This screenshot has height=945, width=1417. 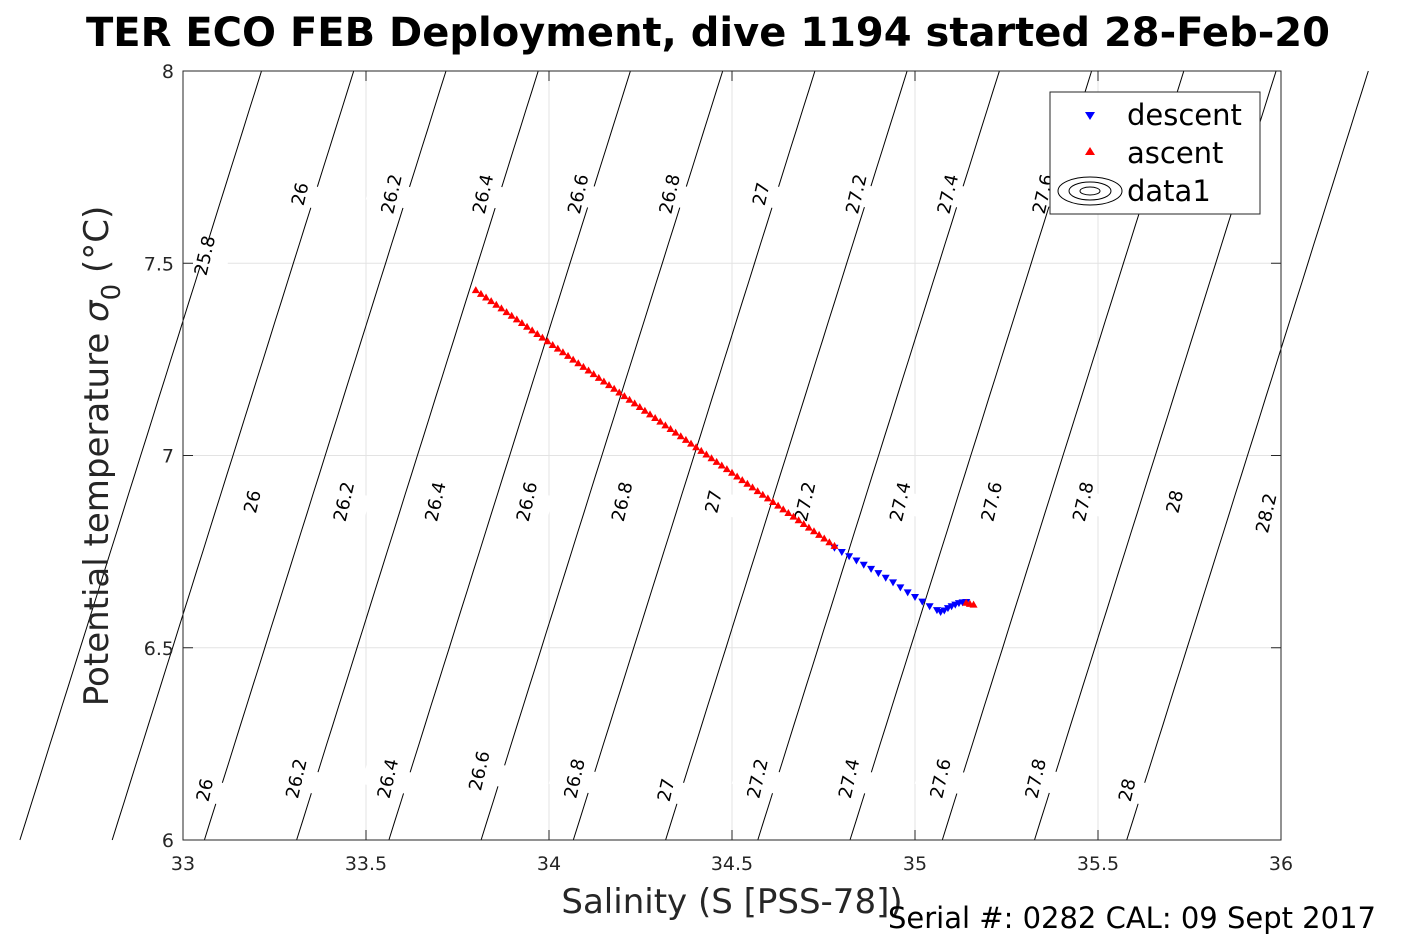 I want to click on y-axis-label-symbol: σ, so click(x=97, y=310).